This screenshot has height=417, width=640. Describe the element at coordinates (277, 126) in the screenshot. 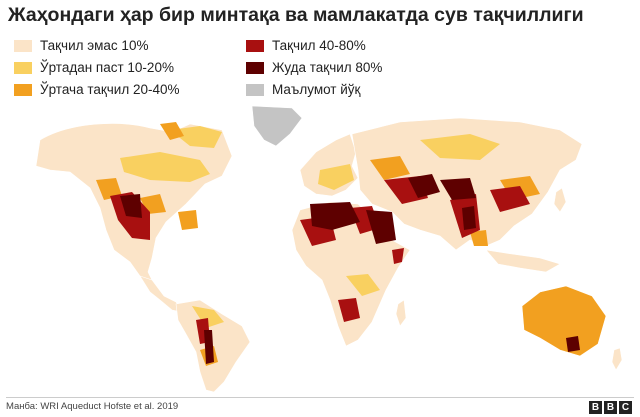

I see `greenland` at that location.